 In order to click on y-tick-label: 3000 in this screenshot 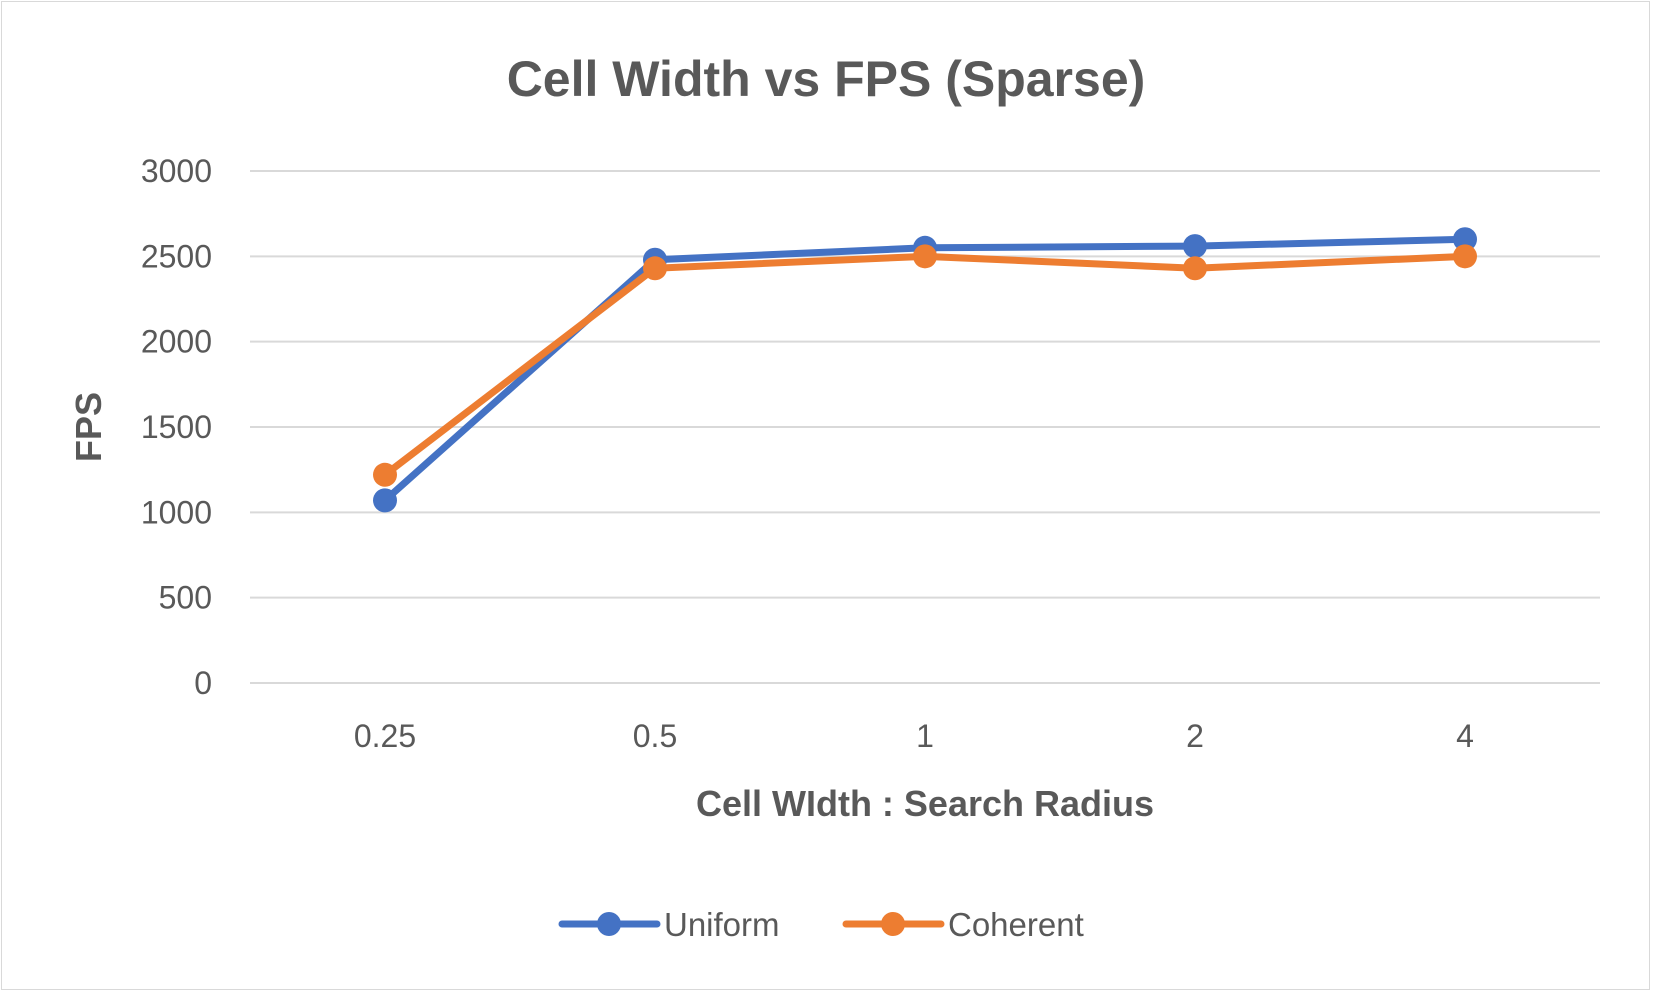, I will do `click(176, 171)`.